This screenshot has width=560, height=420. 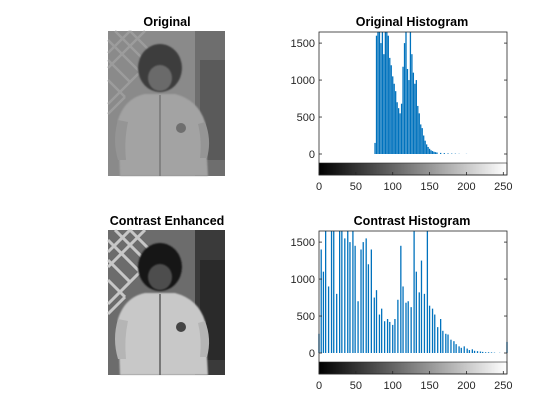 I want to click on enhanced-photo, so click(x=165, y=301).